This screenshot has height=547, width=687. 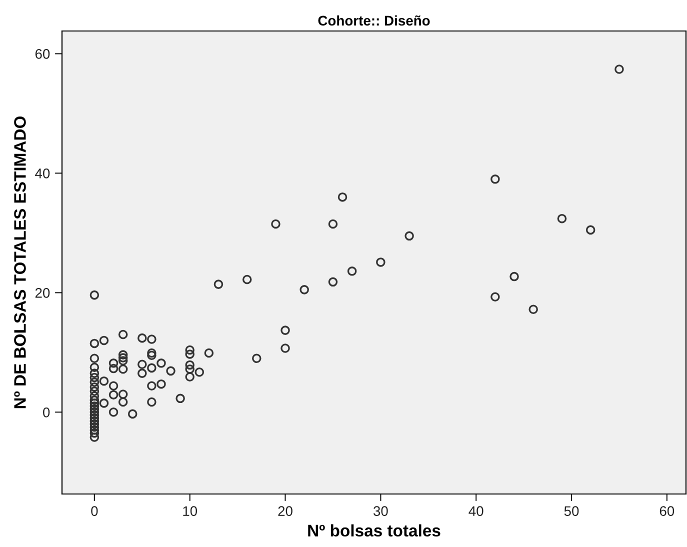 What do you see at coordinates (42, 54) in the screenshot?
I see `y-tick-label: 60` at bounding box center [42, 54].